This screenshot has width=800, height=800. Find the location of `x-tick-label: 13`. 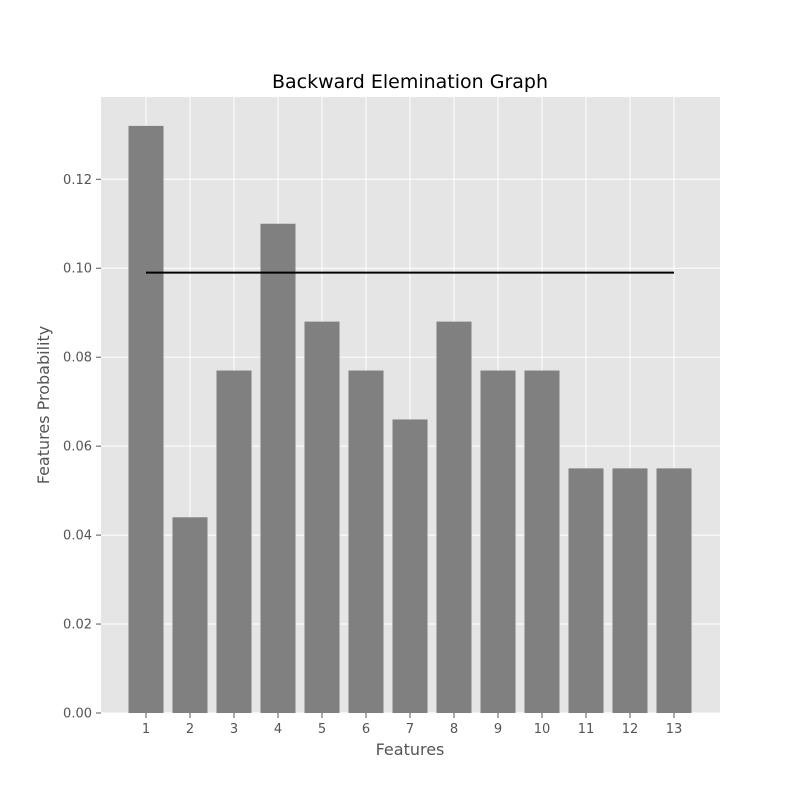

x-tick-label: 13 is located at coordinates (674, 729).